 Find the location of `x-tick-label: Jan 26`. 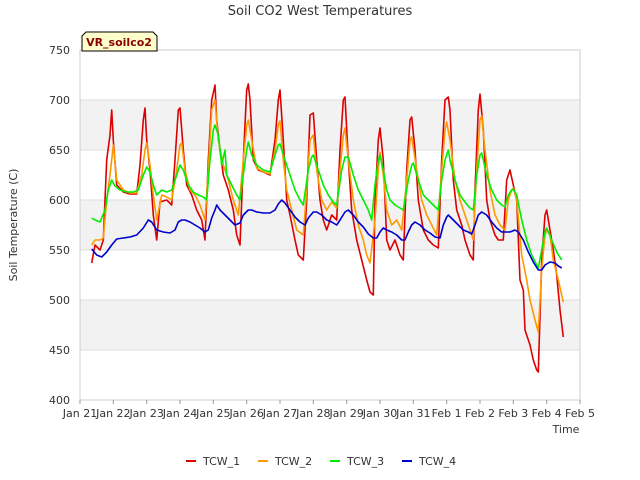

x-tick-label: Jan 26 is located at coordinates (245, 413).